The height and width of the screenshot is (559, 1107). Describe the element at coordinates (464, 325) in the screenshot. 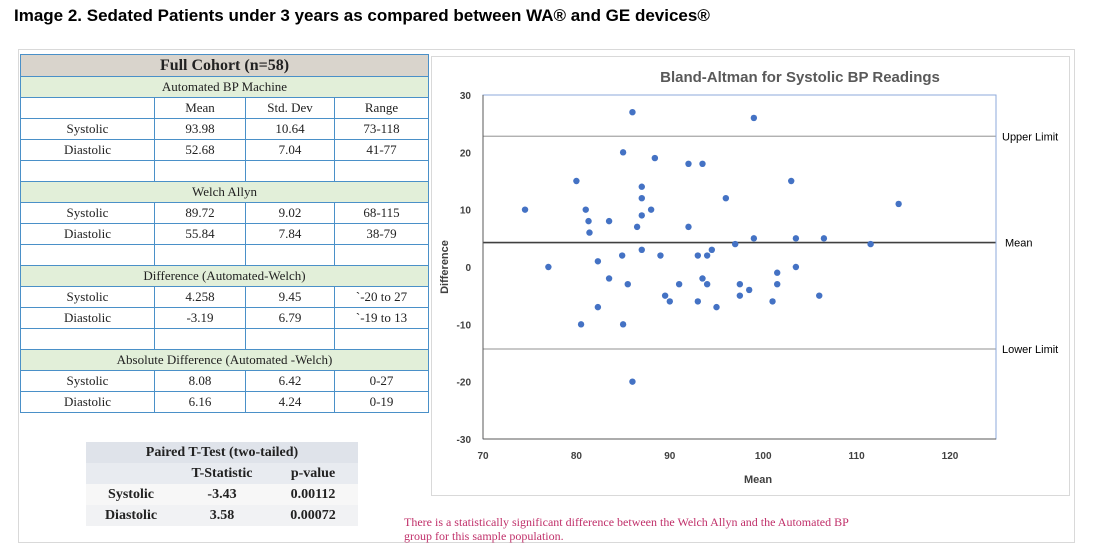

I see `y-tick-label: -10` at that location.